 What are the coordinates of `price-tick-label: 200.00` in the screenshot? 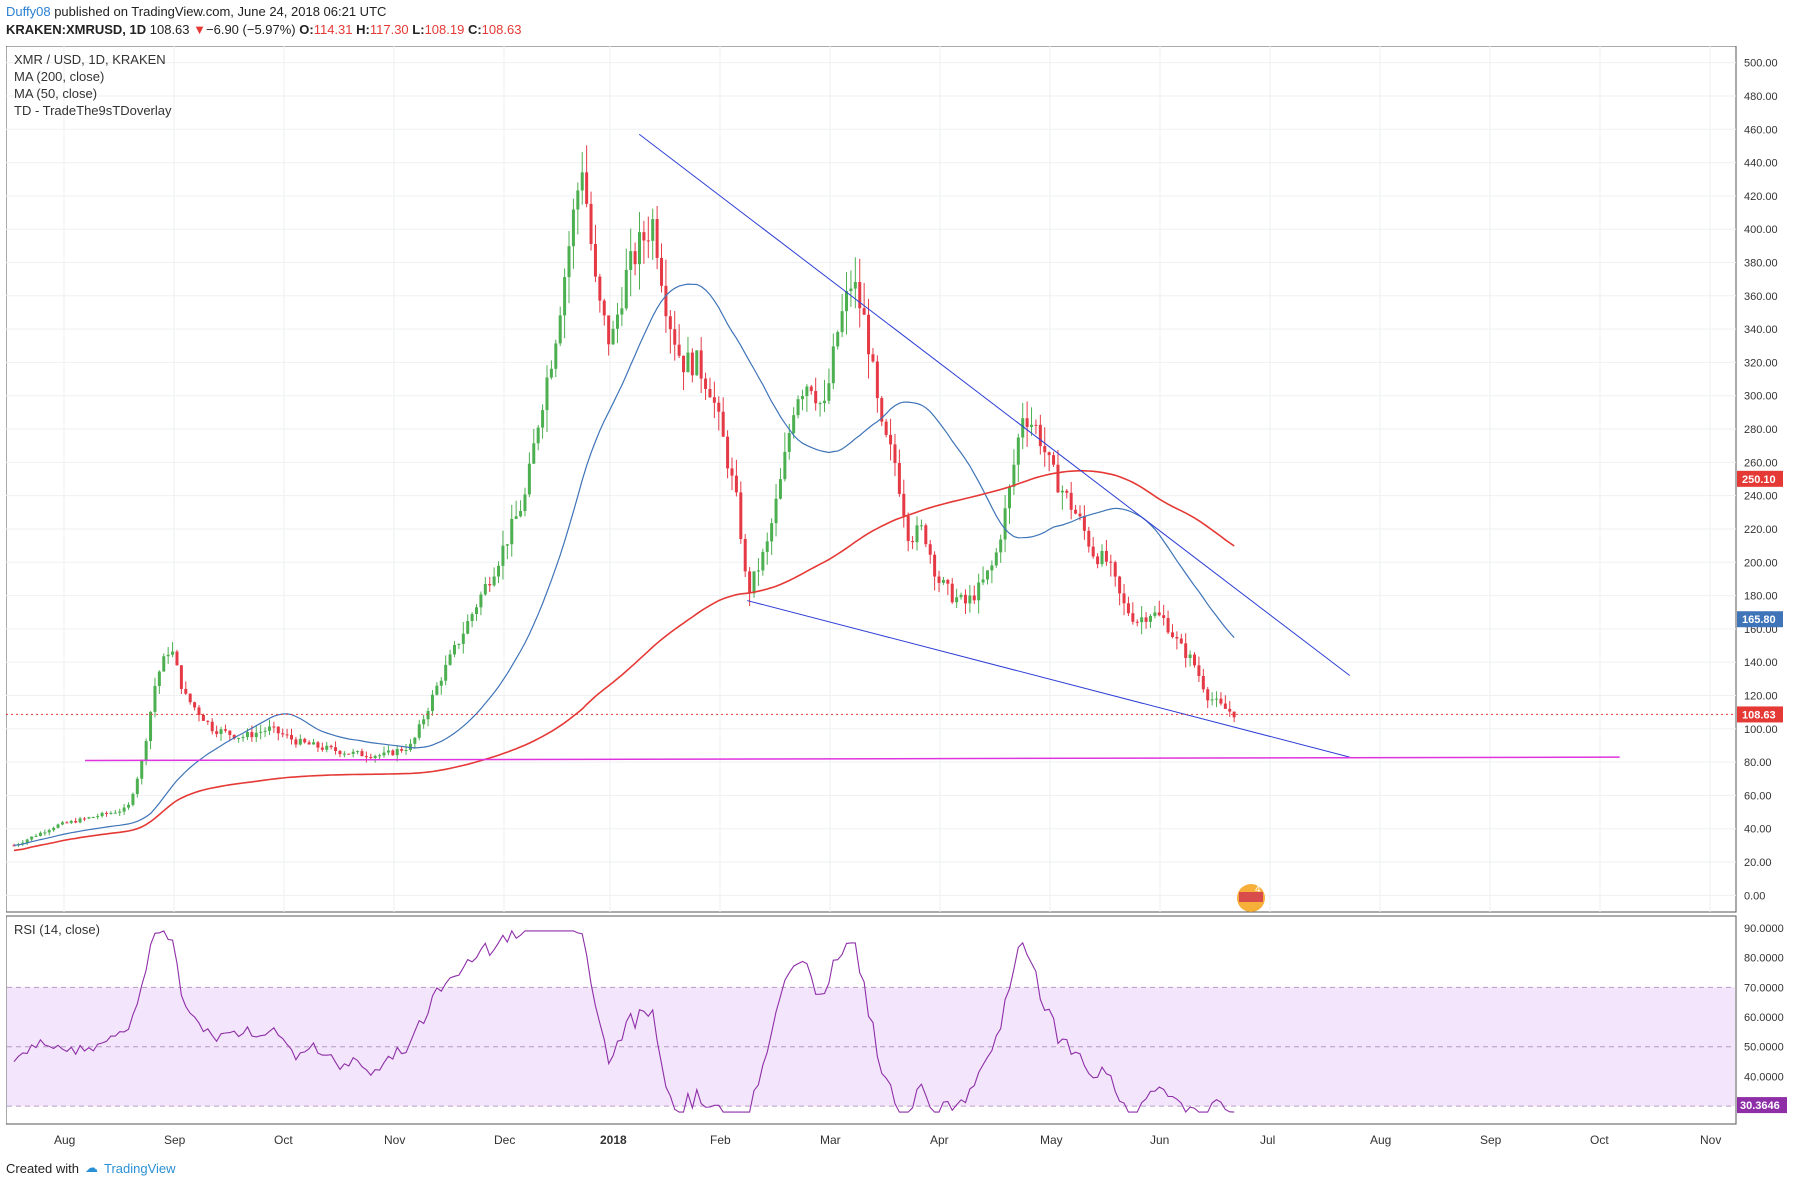 It's located at (1761, 563).